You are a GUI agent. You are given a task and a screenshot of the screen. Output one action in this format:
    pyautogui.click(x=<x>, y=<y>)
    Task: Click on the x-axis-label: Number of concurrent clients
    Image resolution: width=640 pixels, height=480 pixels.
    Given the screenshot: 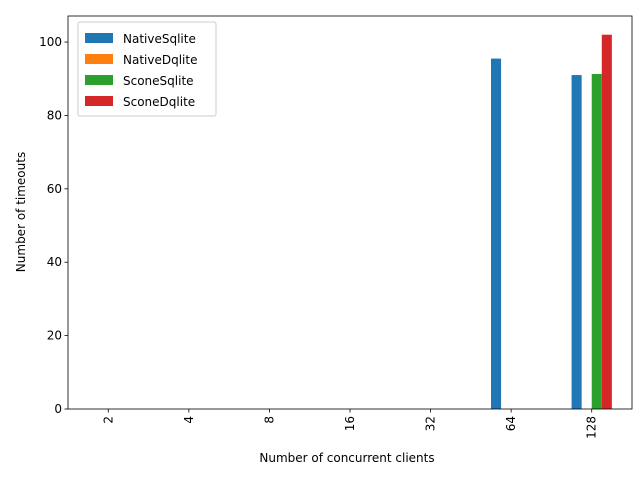 What is the action you would take?
    pyautogui.click(x=346, y=458)
    